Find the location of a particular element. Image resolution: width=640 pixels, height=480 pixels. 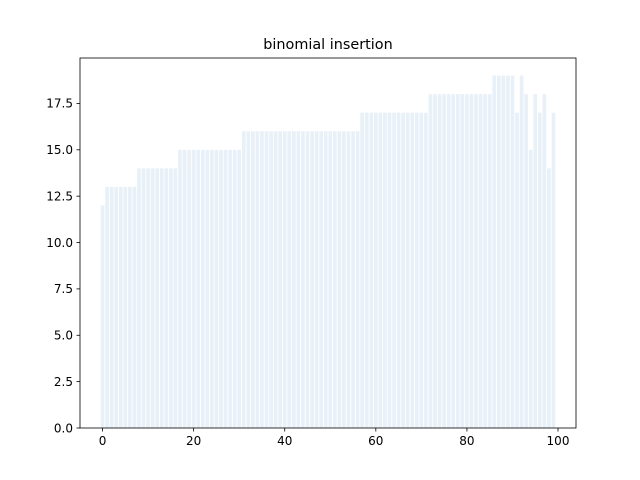

x-axis: 0 20 40 60 80 100 is located at coordinates (334, 438).